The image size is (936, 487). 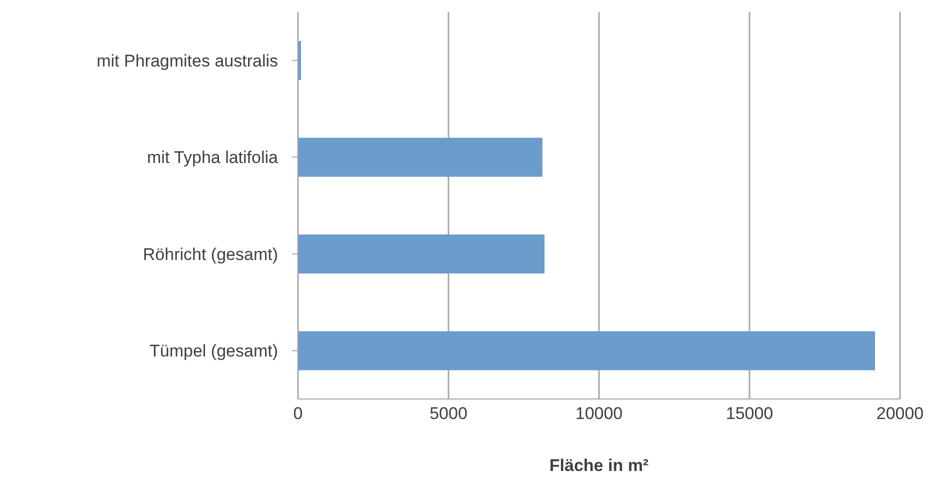 I want to click on y-tick-label: Röhricht (gesamt), so click(x=210, y=254).